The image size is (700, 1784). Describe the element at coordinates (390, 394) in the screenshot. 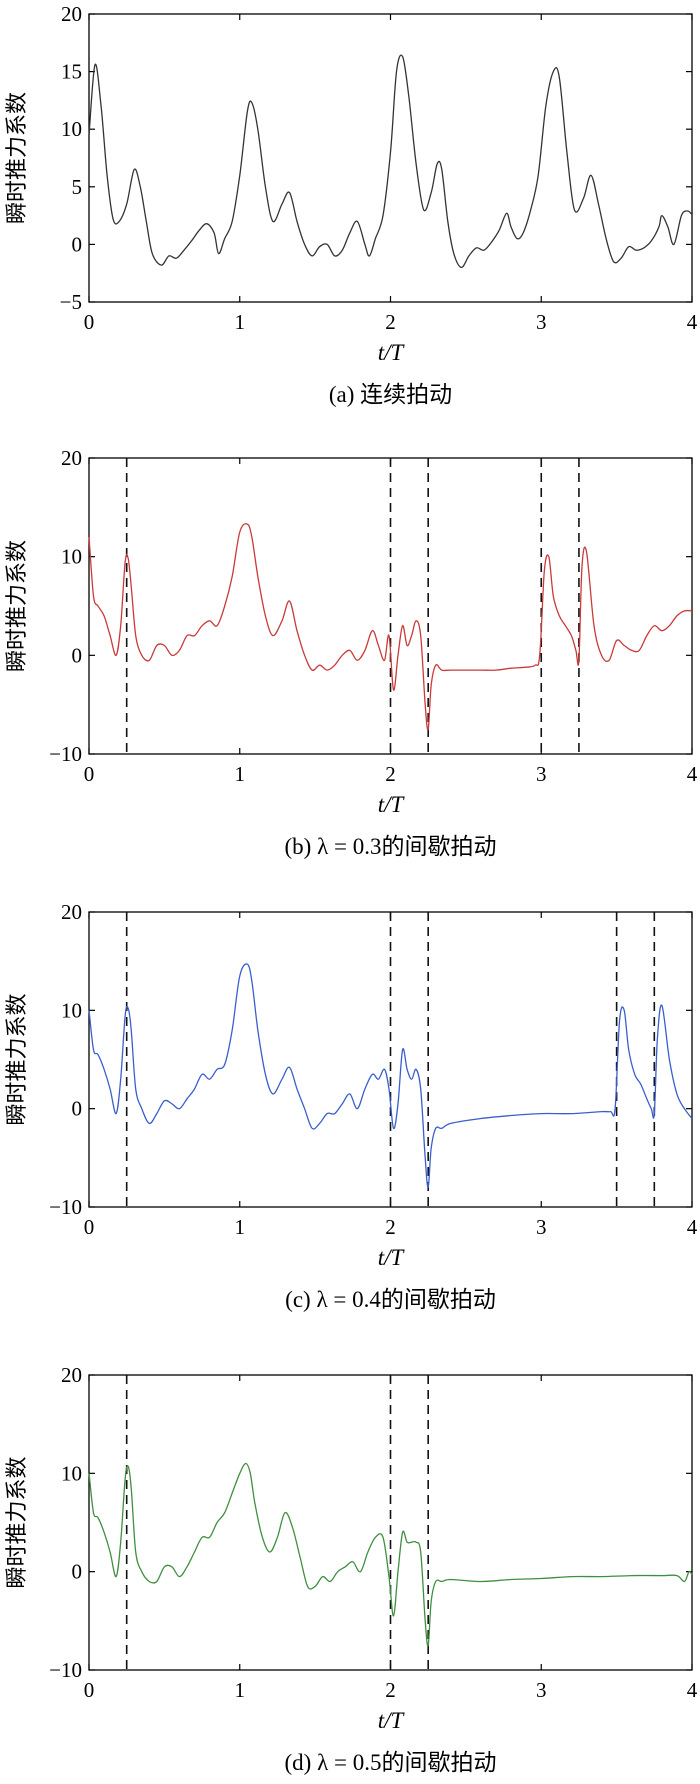

I see `panel-caption: (a) 连续拍动` at that location.